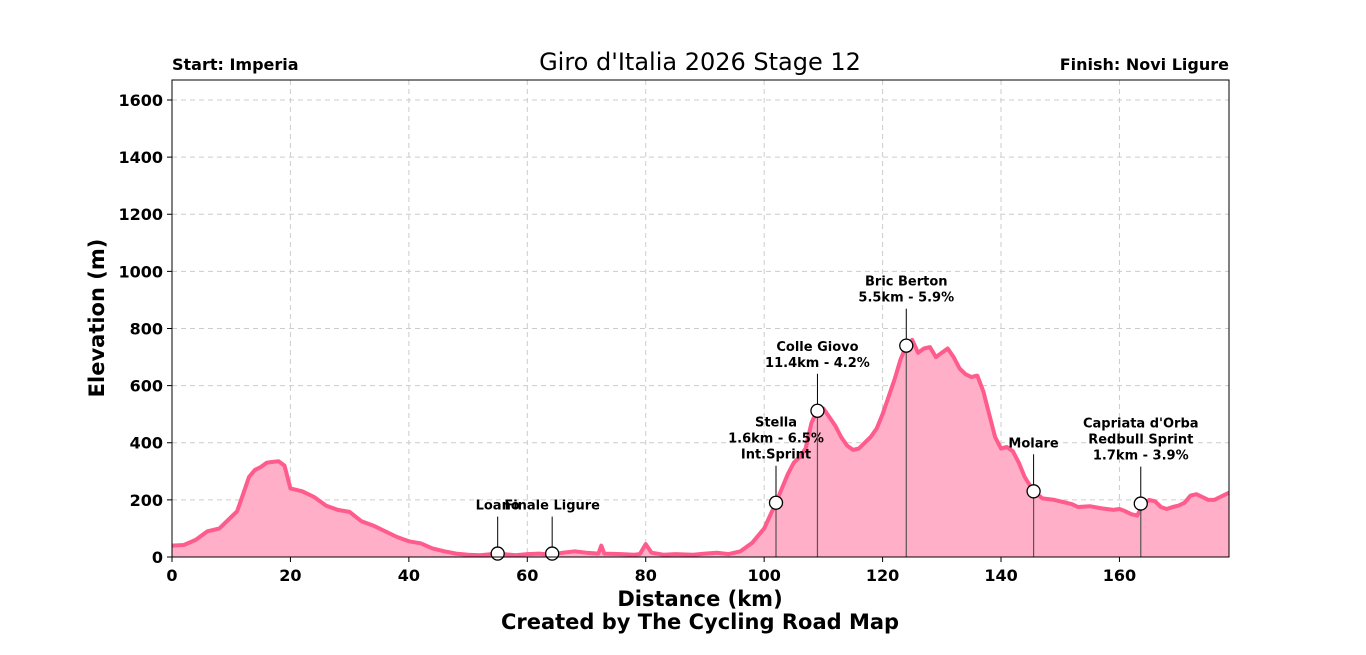 This screenshot has width=1366, height=655. What do you see at coordinates (157, 557) in the screenshot?
I see `y-tick-label: 0` at bounding box center [157, 557].